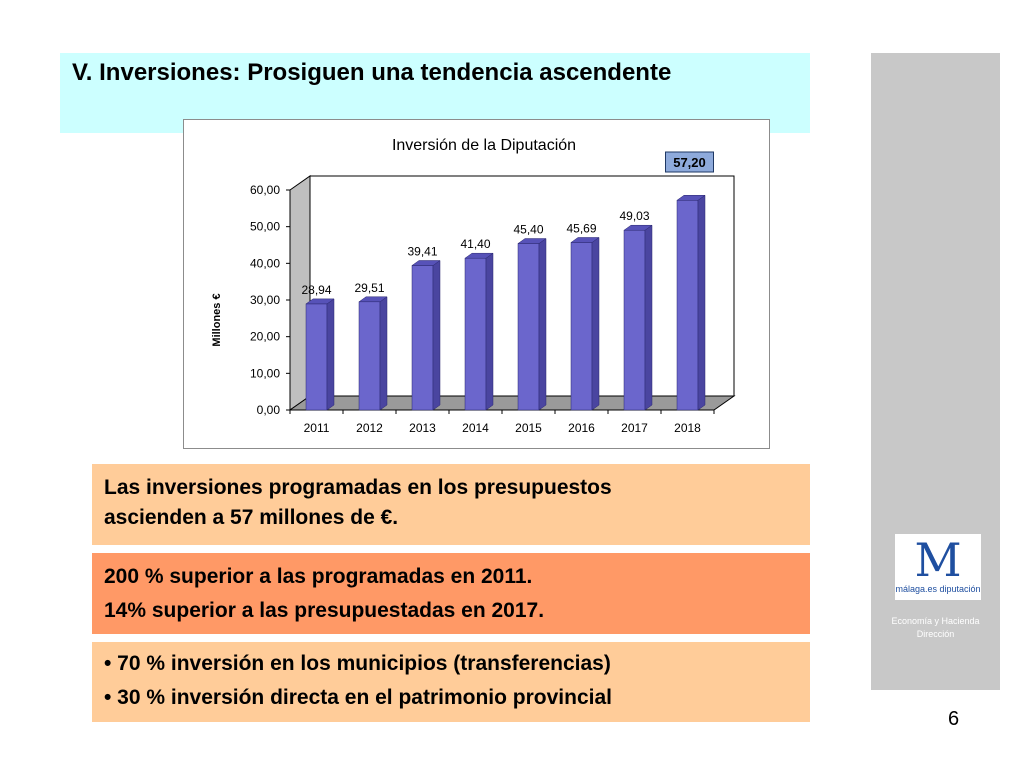  I want to click on data-label-bg, so click(689, 162).